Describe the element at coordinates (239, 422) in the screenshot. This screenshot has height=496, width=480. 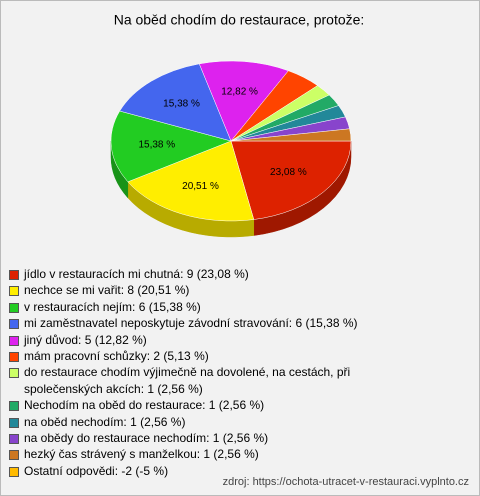
I see `legend-item: na oběd nechodím: 1 (2,56 %)` at that location.